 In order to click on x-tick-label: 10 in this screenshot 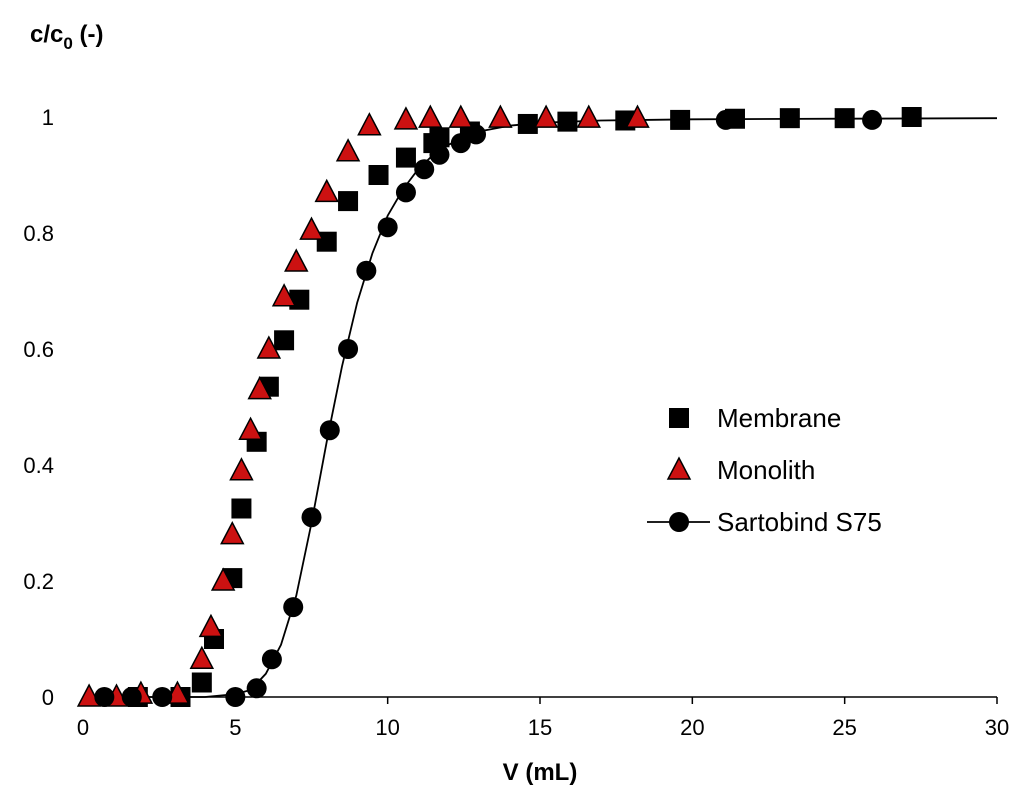, I will do `click(387, 727)`.